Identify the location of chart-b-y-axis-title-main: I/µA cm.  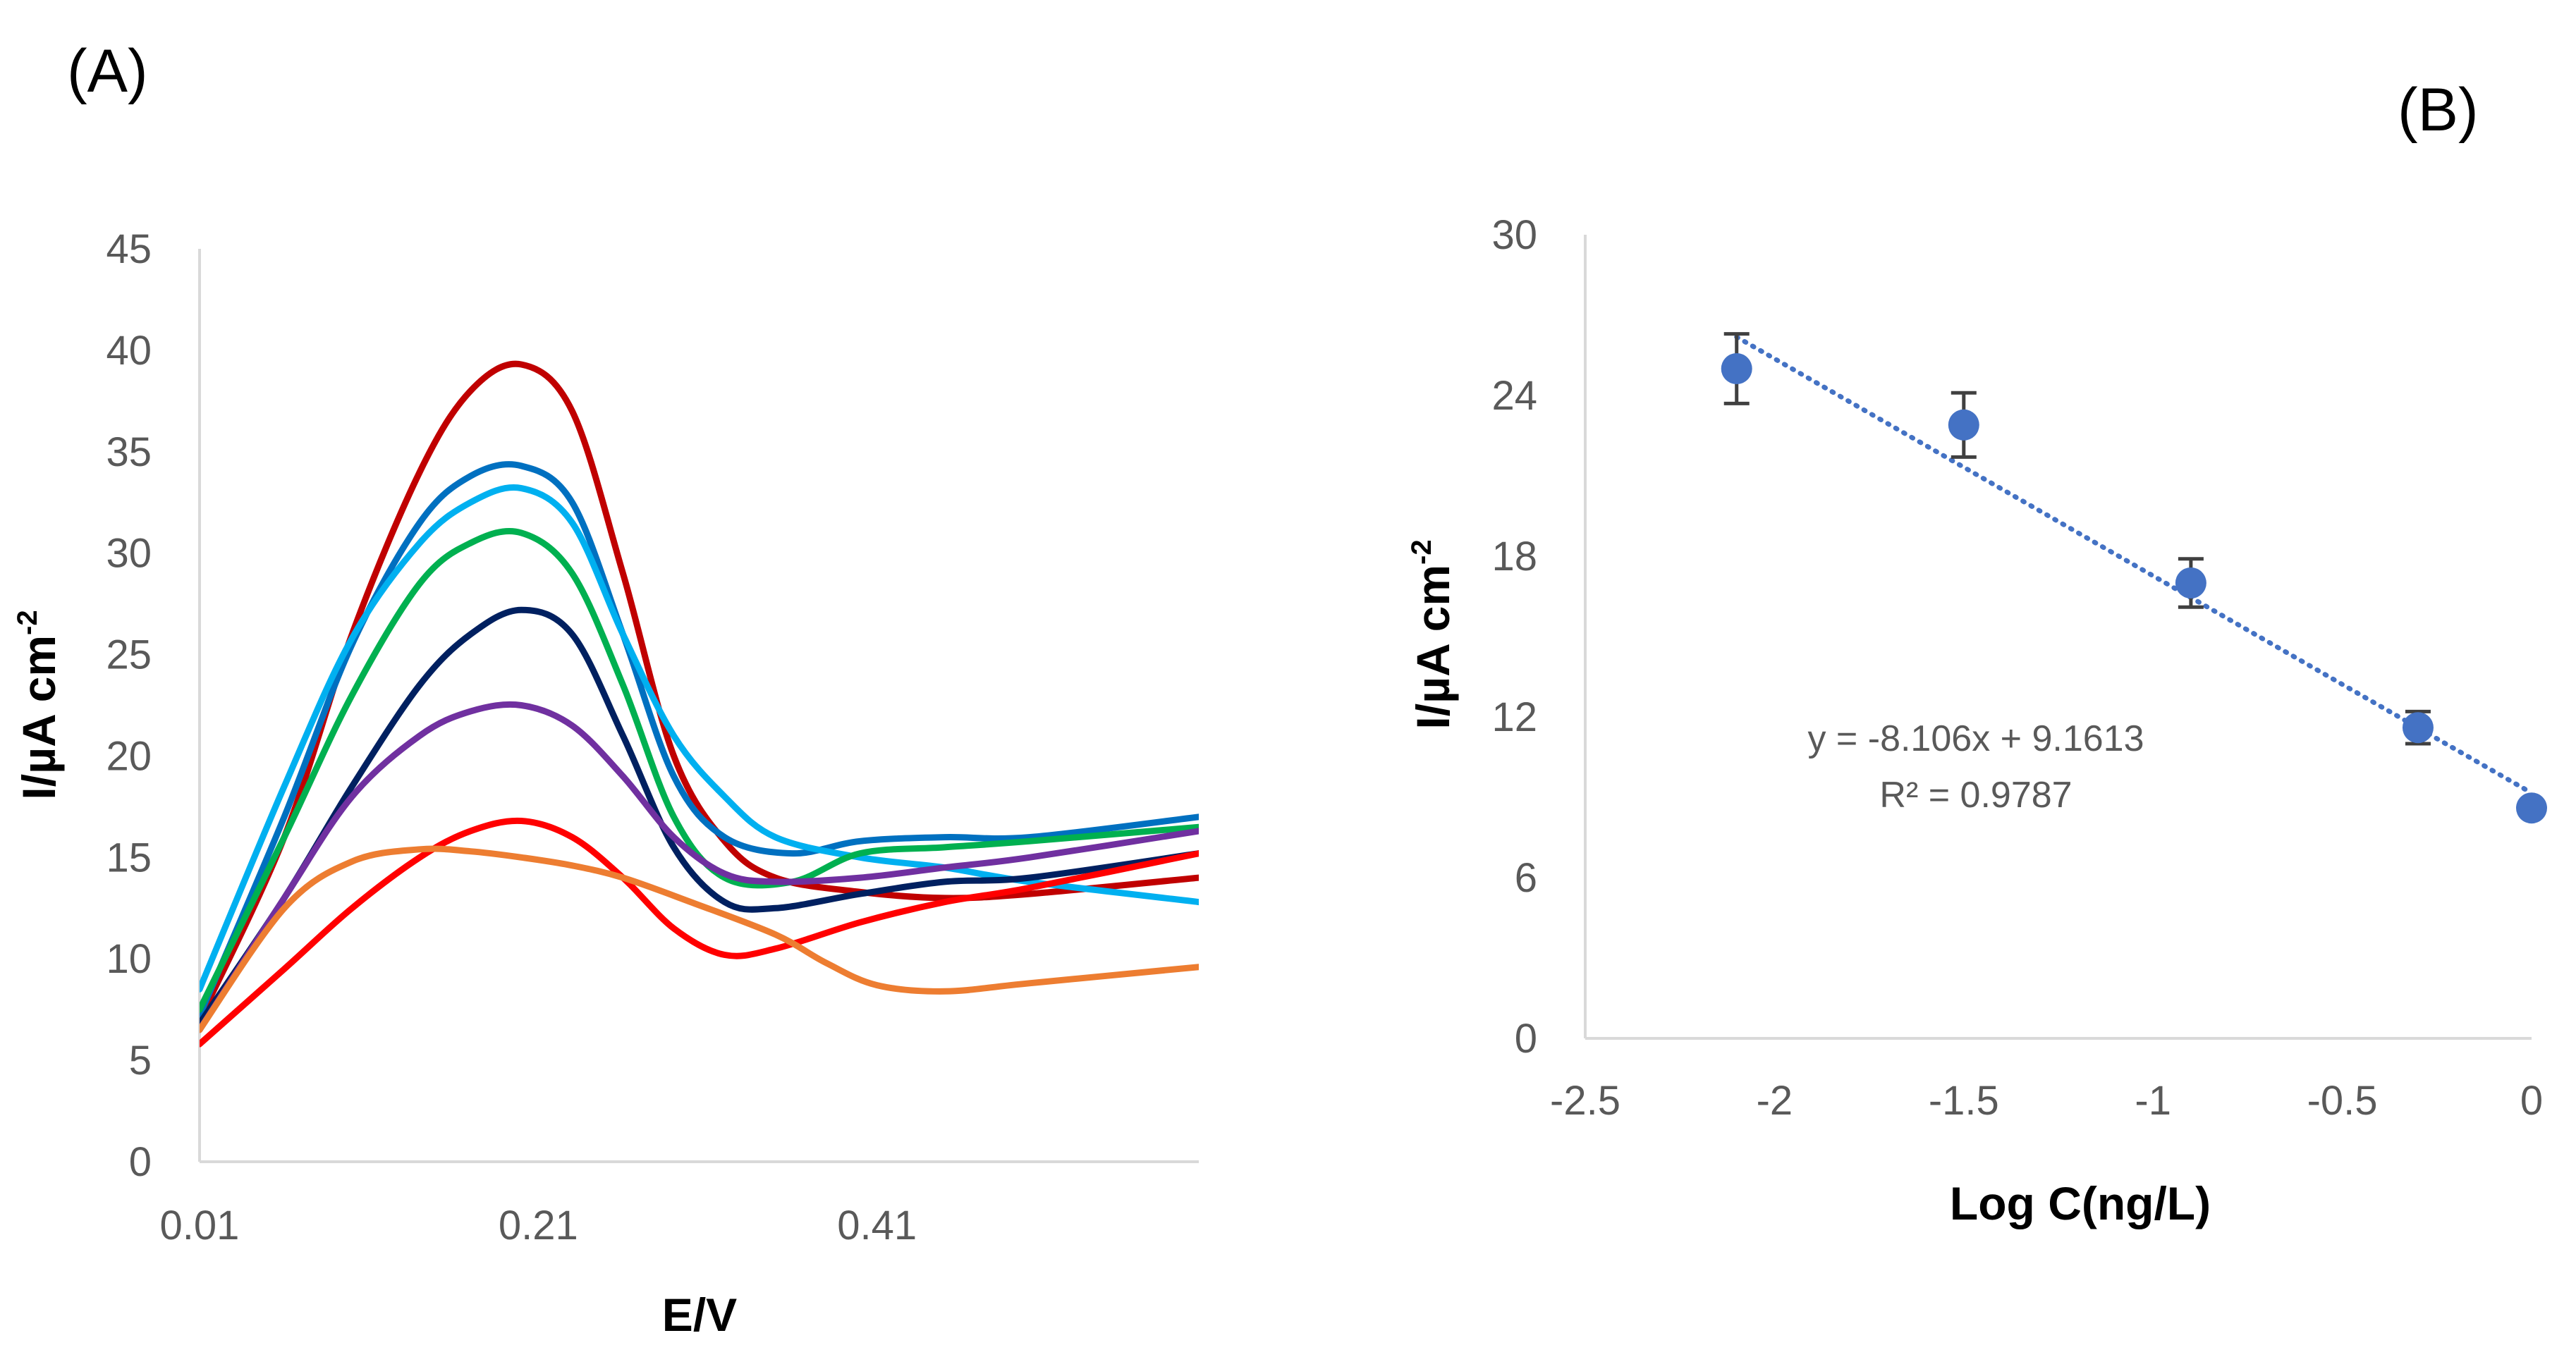
(1433, 647).